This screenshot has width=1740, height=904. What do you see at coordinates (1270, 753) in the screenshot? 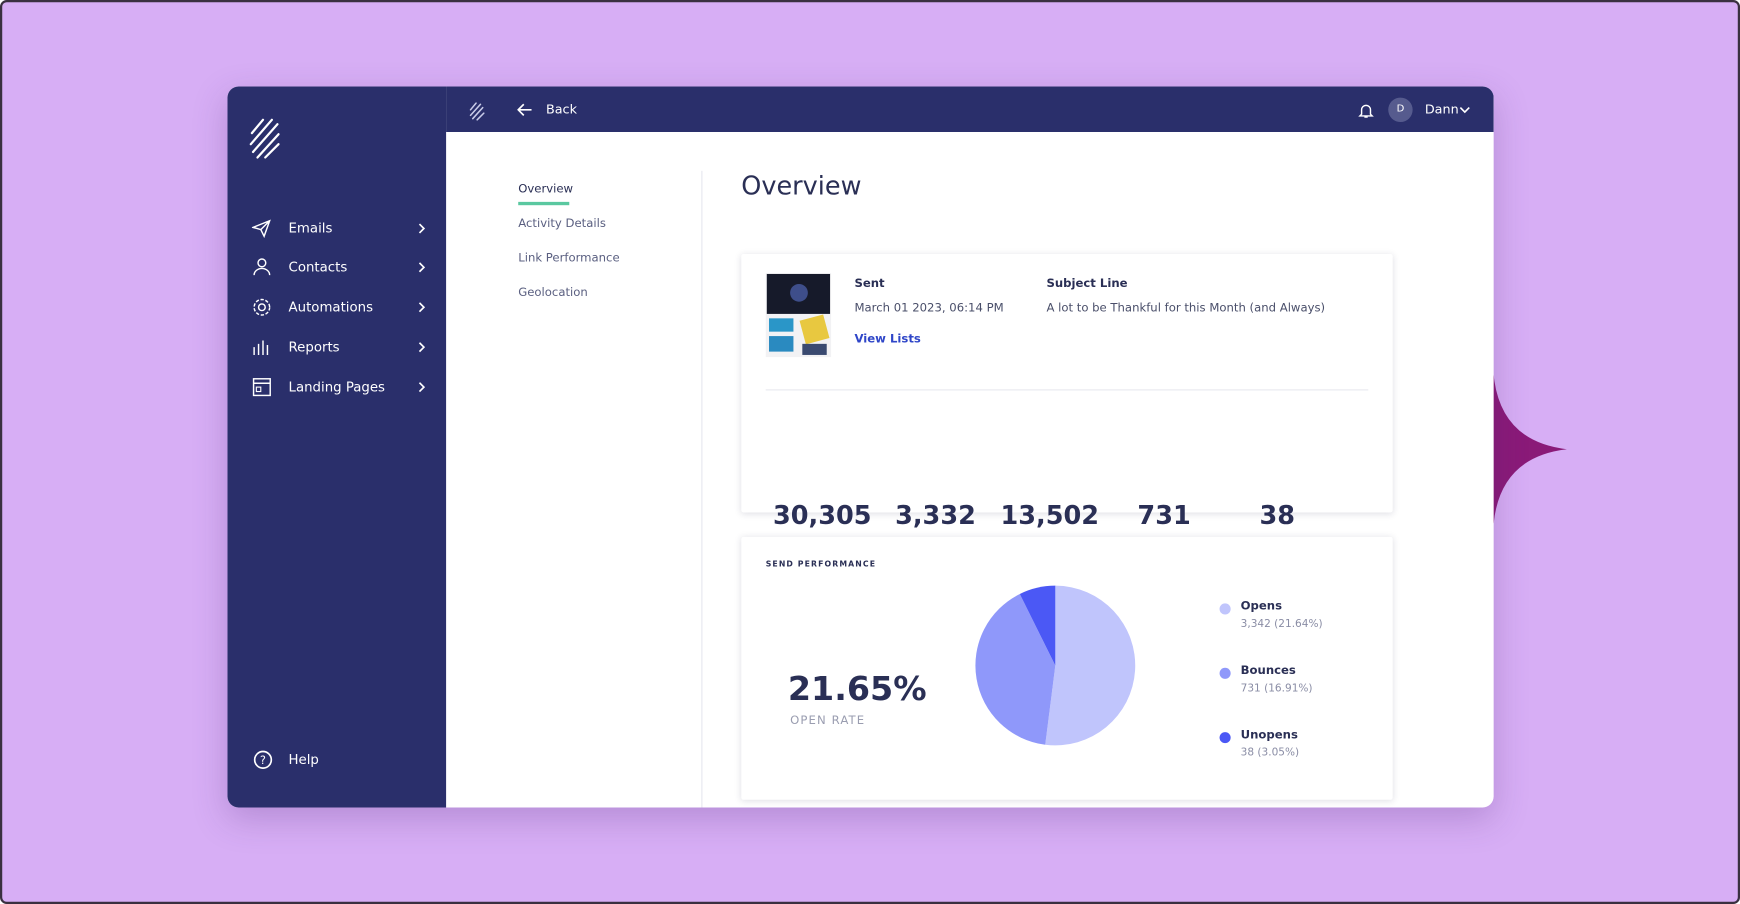
I see `legend-detail: 38 (3.05%)` at bounding box center [1270, 753].